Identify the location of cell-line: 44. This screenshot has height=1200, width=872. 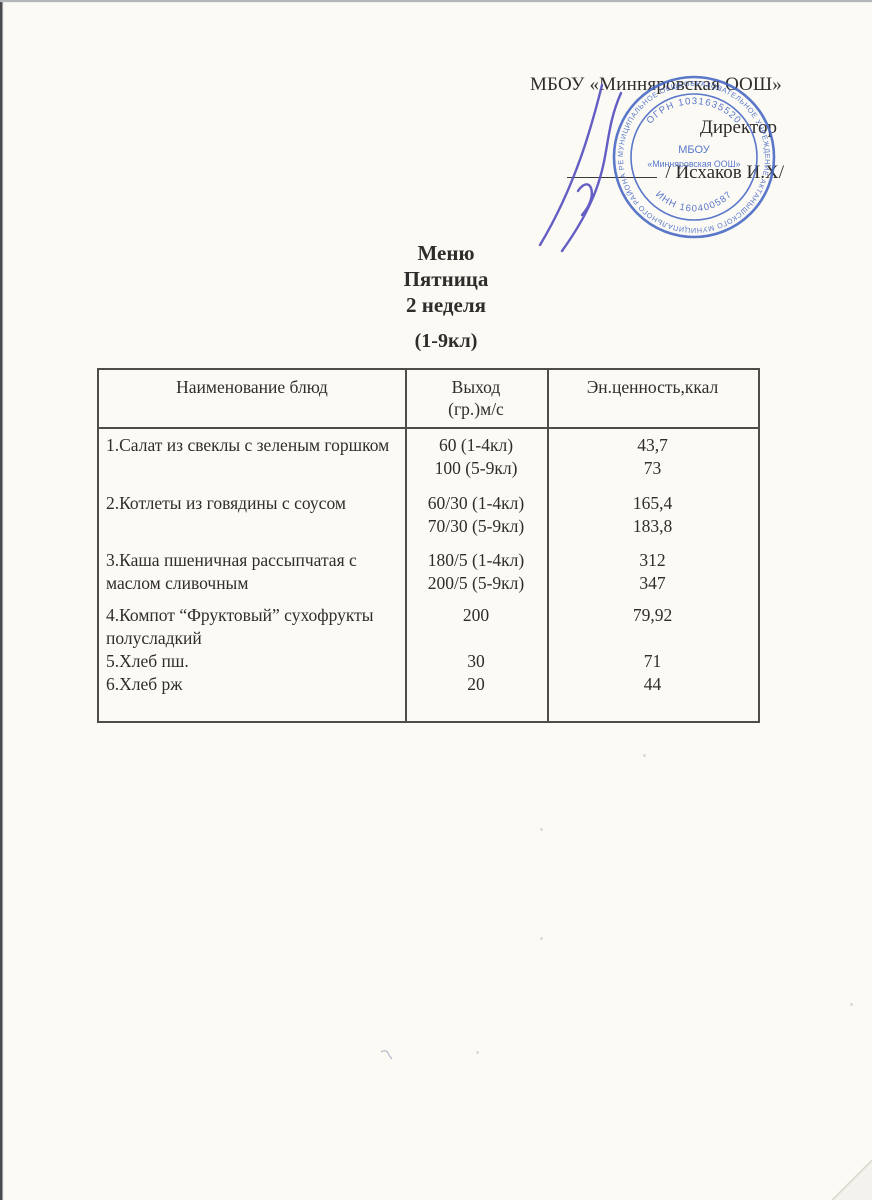
(652, 684).